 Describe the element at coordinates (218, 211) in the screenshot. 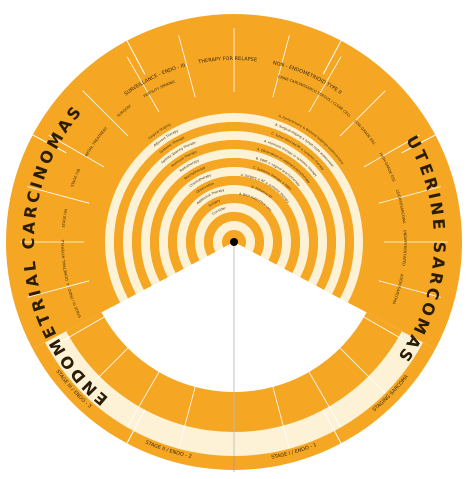

I see `ring-label: Consider` at that location.